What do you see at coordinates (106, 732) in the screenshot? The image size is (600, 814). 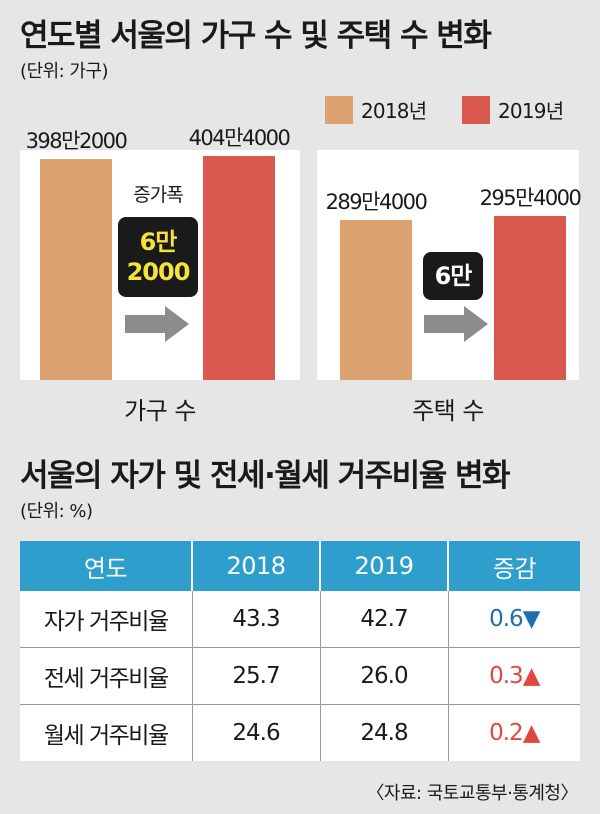 I see `row-label: 월세 거주비율` at bounding box center [106, 732].